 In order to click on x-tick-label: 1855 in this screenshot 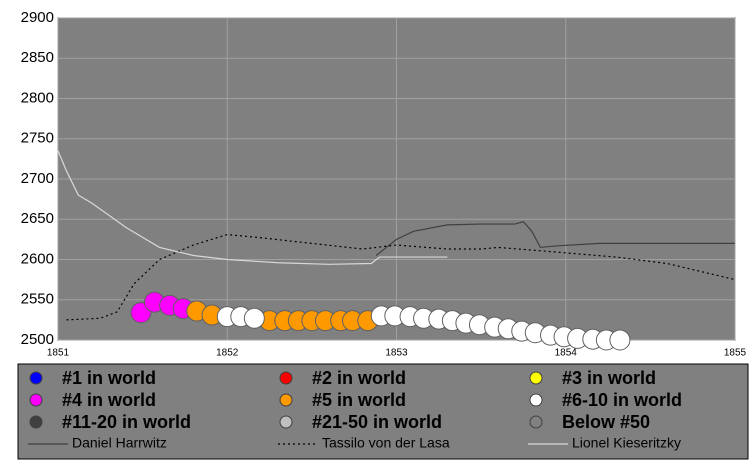, I will do `click(735, 353)`.